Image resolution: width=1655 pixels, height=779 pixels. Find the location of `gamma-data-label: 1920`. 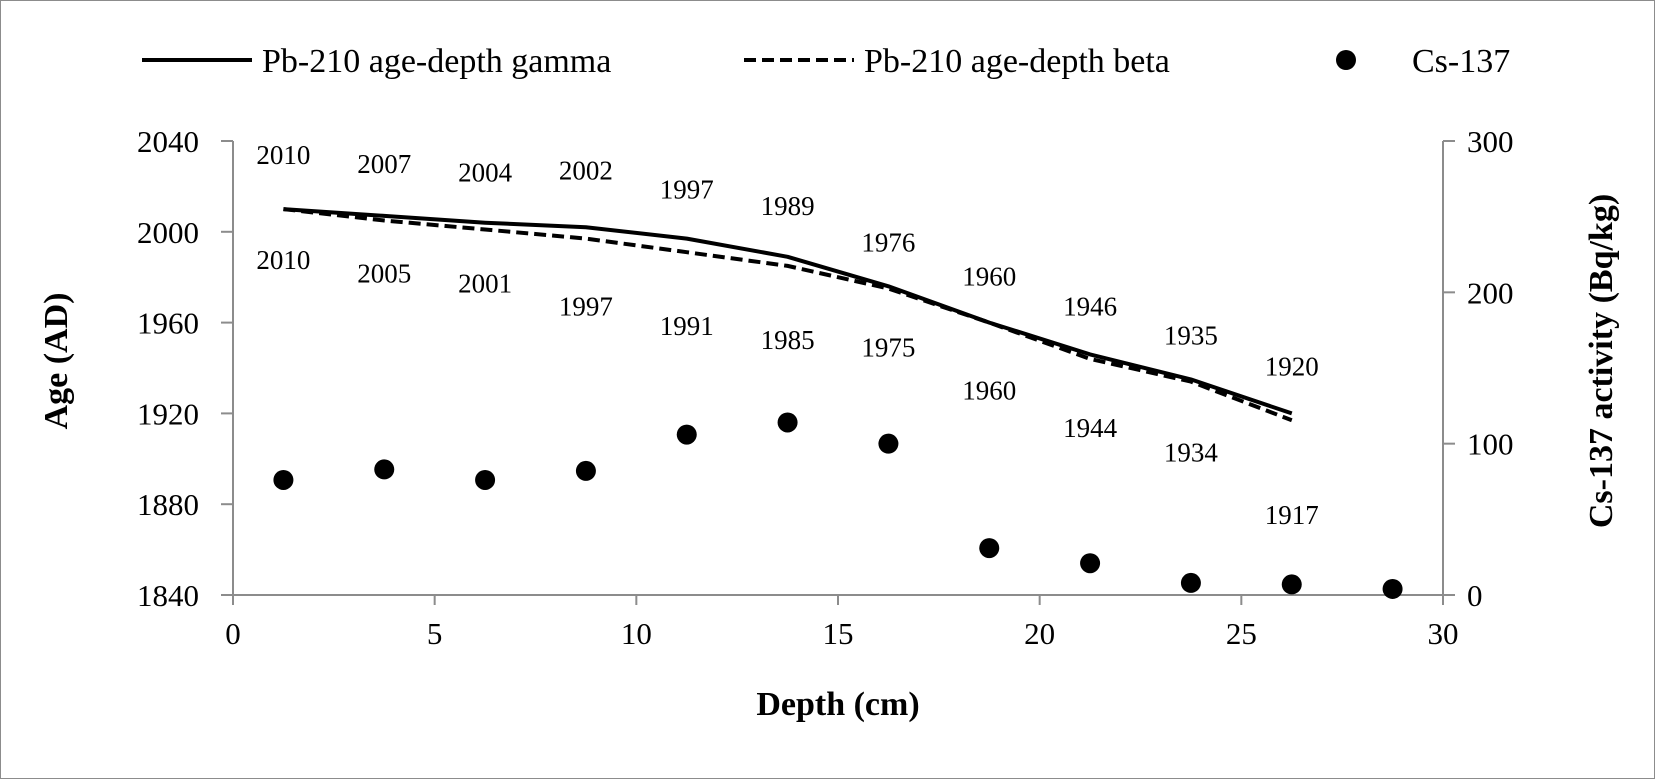

gamma-data-label: 1920 is located at coordinates (1292, 366).